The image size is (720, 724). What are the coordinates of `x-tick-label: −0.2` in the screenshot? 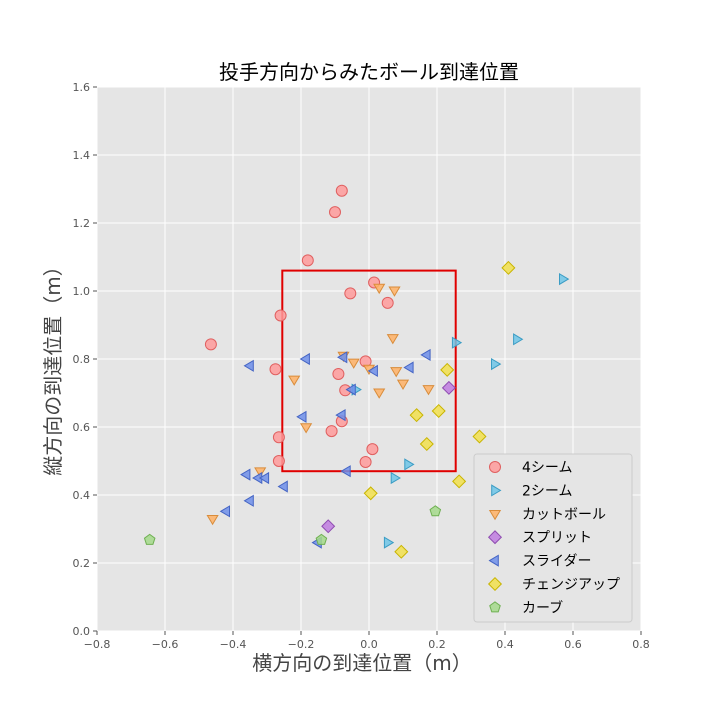 It's located at (301, 644).